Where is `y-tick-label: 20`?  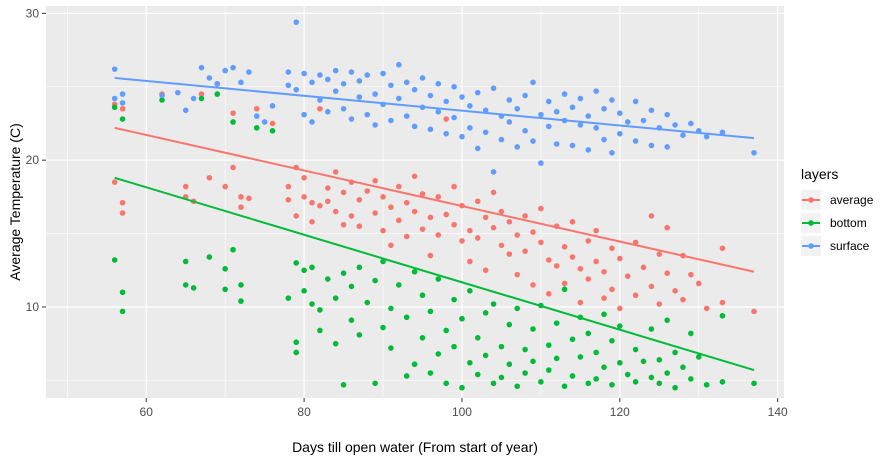 y-tick-label: 20 is located at coordinates (33, 160).